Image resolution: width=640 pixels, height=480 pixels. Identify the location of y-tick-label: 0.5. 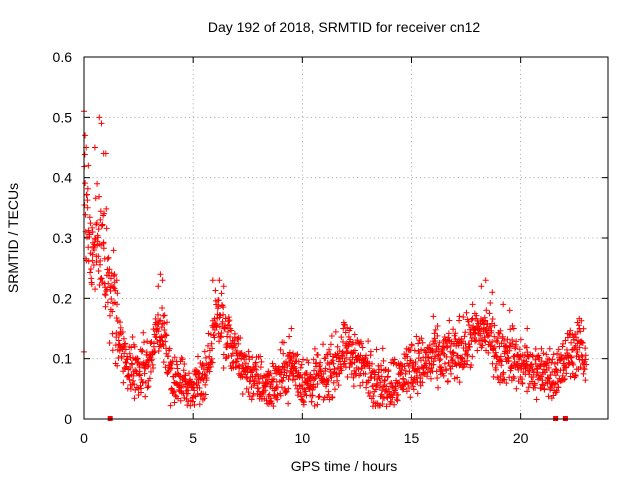
(63, 117).